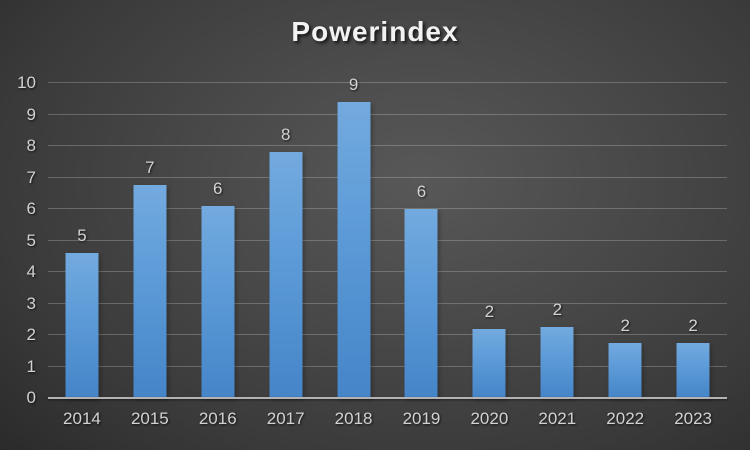  I want to click on category-cell-2017: 8 2017, so click(286, 255).